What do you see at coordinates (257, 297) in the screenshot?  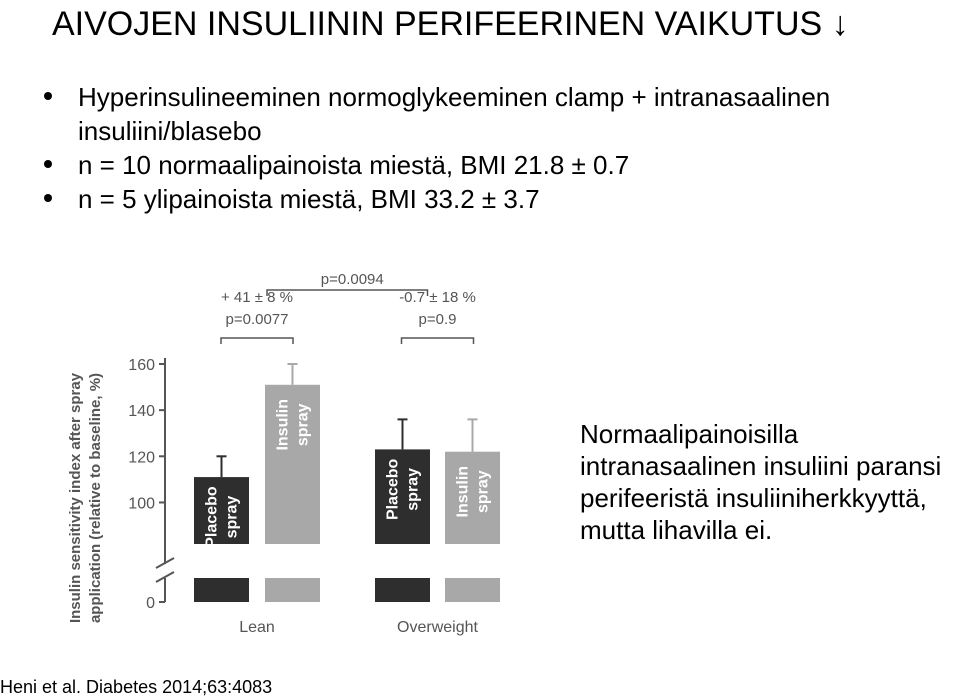 I see `lean-effect-label: + 41 ± 8 %` at bounding box center [257, 297].